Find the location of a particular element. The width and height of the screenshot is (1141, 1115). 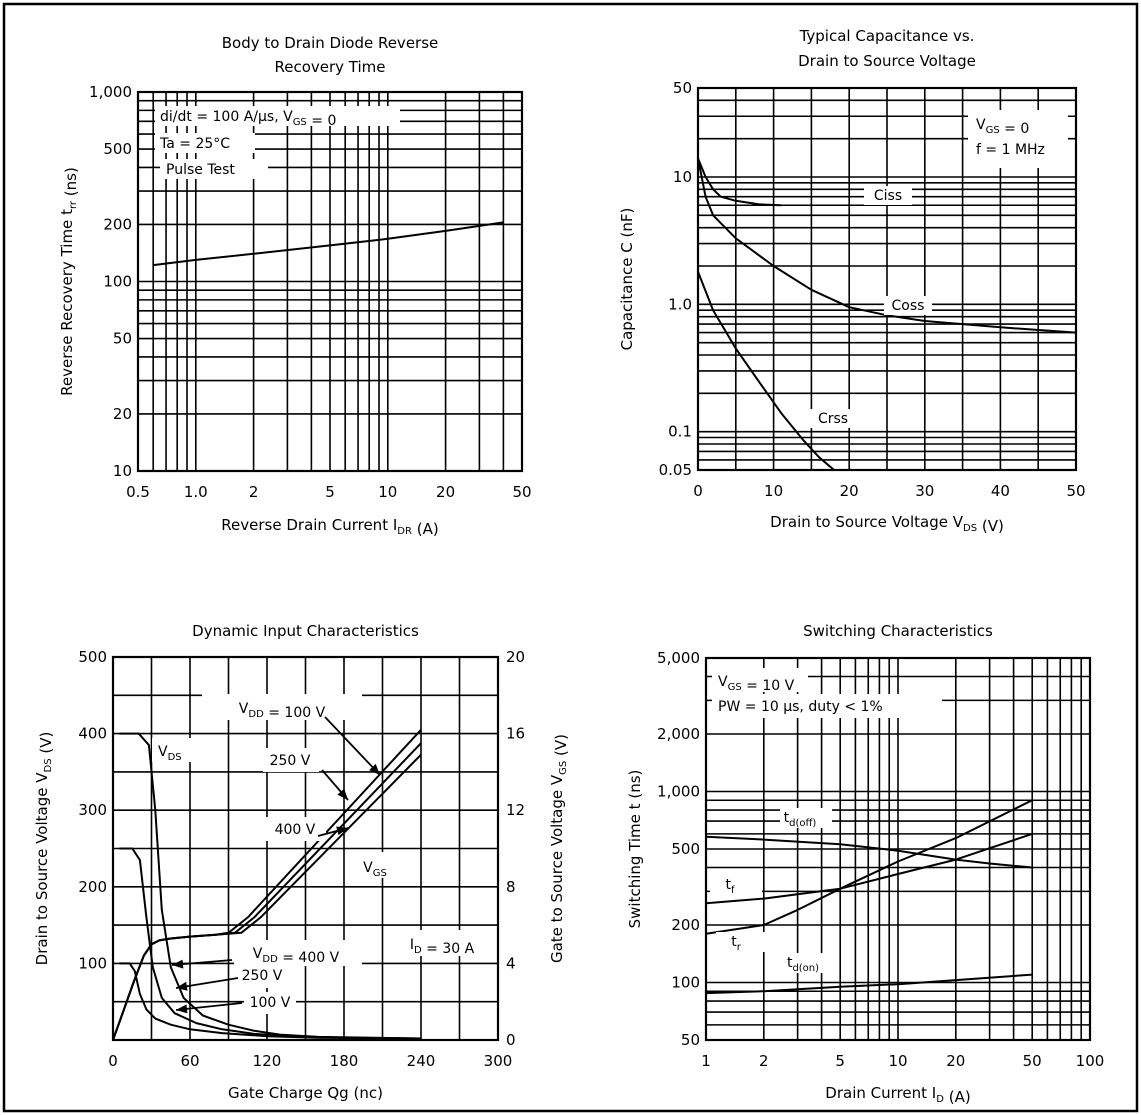

annotation: VDD = 400 V is located at coordinates (296, 956).